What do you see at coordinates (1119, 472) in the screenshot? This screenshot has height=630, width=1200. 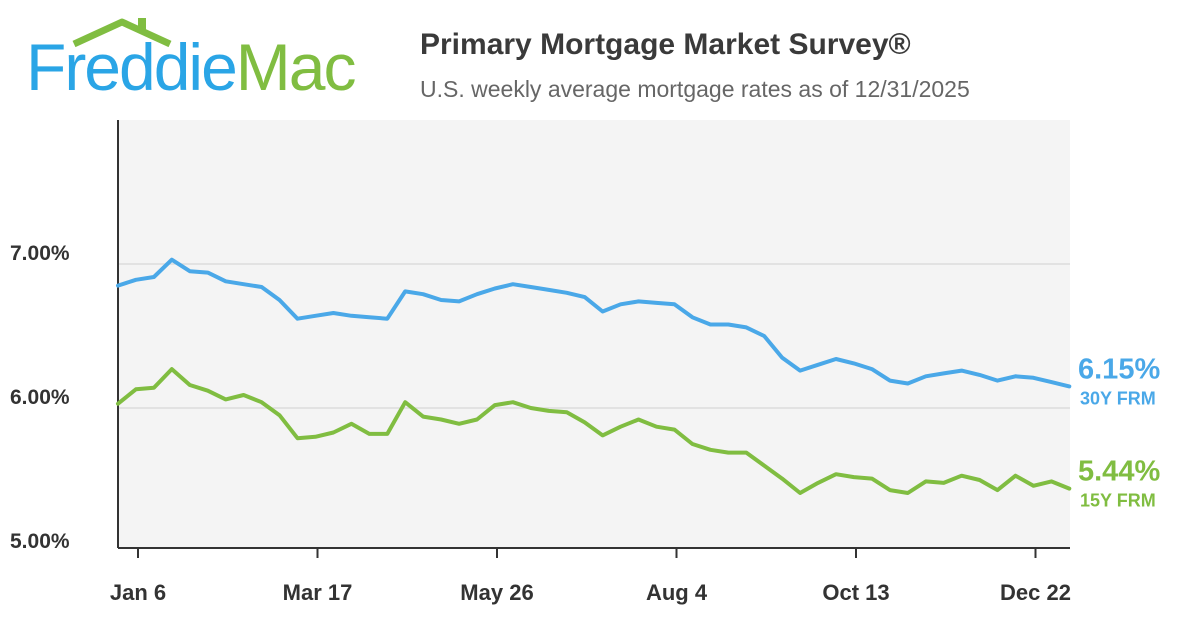 I see `series-end-value: 5.44%` at bounding box center [1119, 472].